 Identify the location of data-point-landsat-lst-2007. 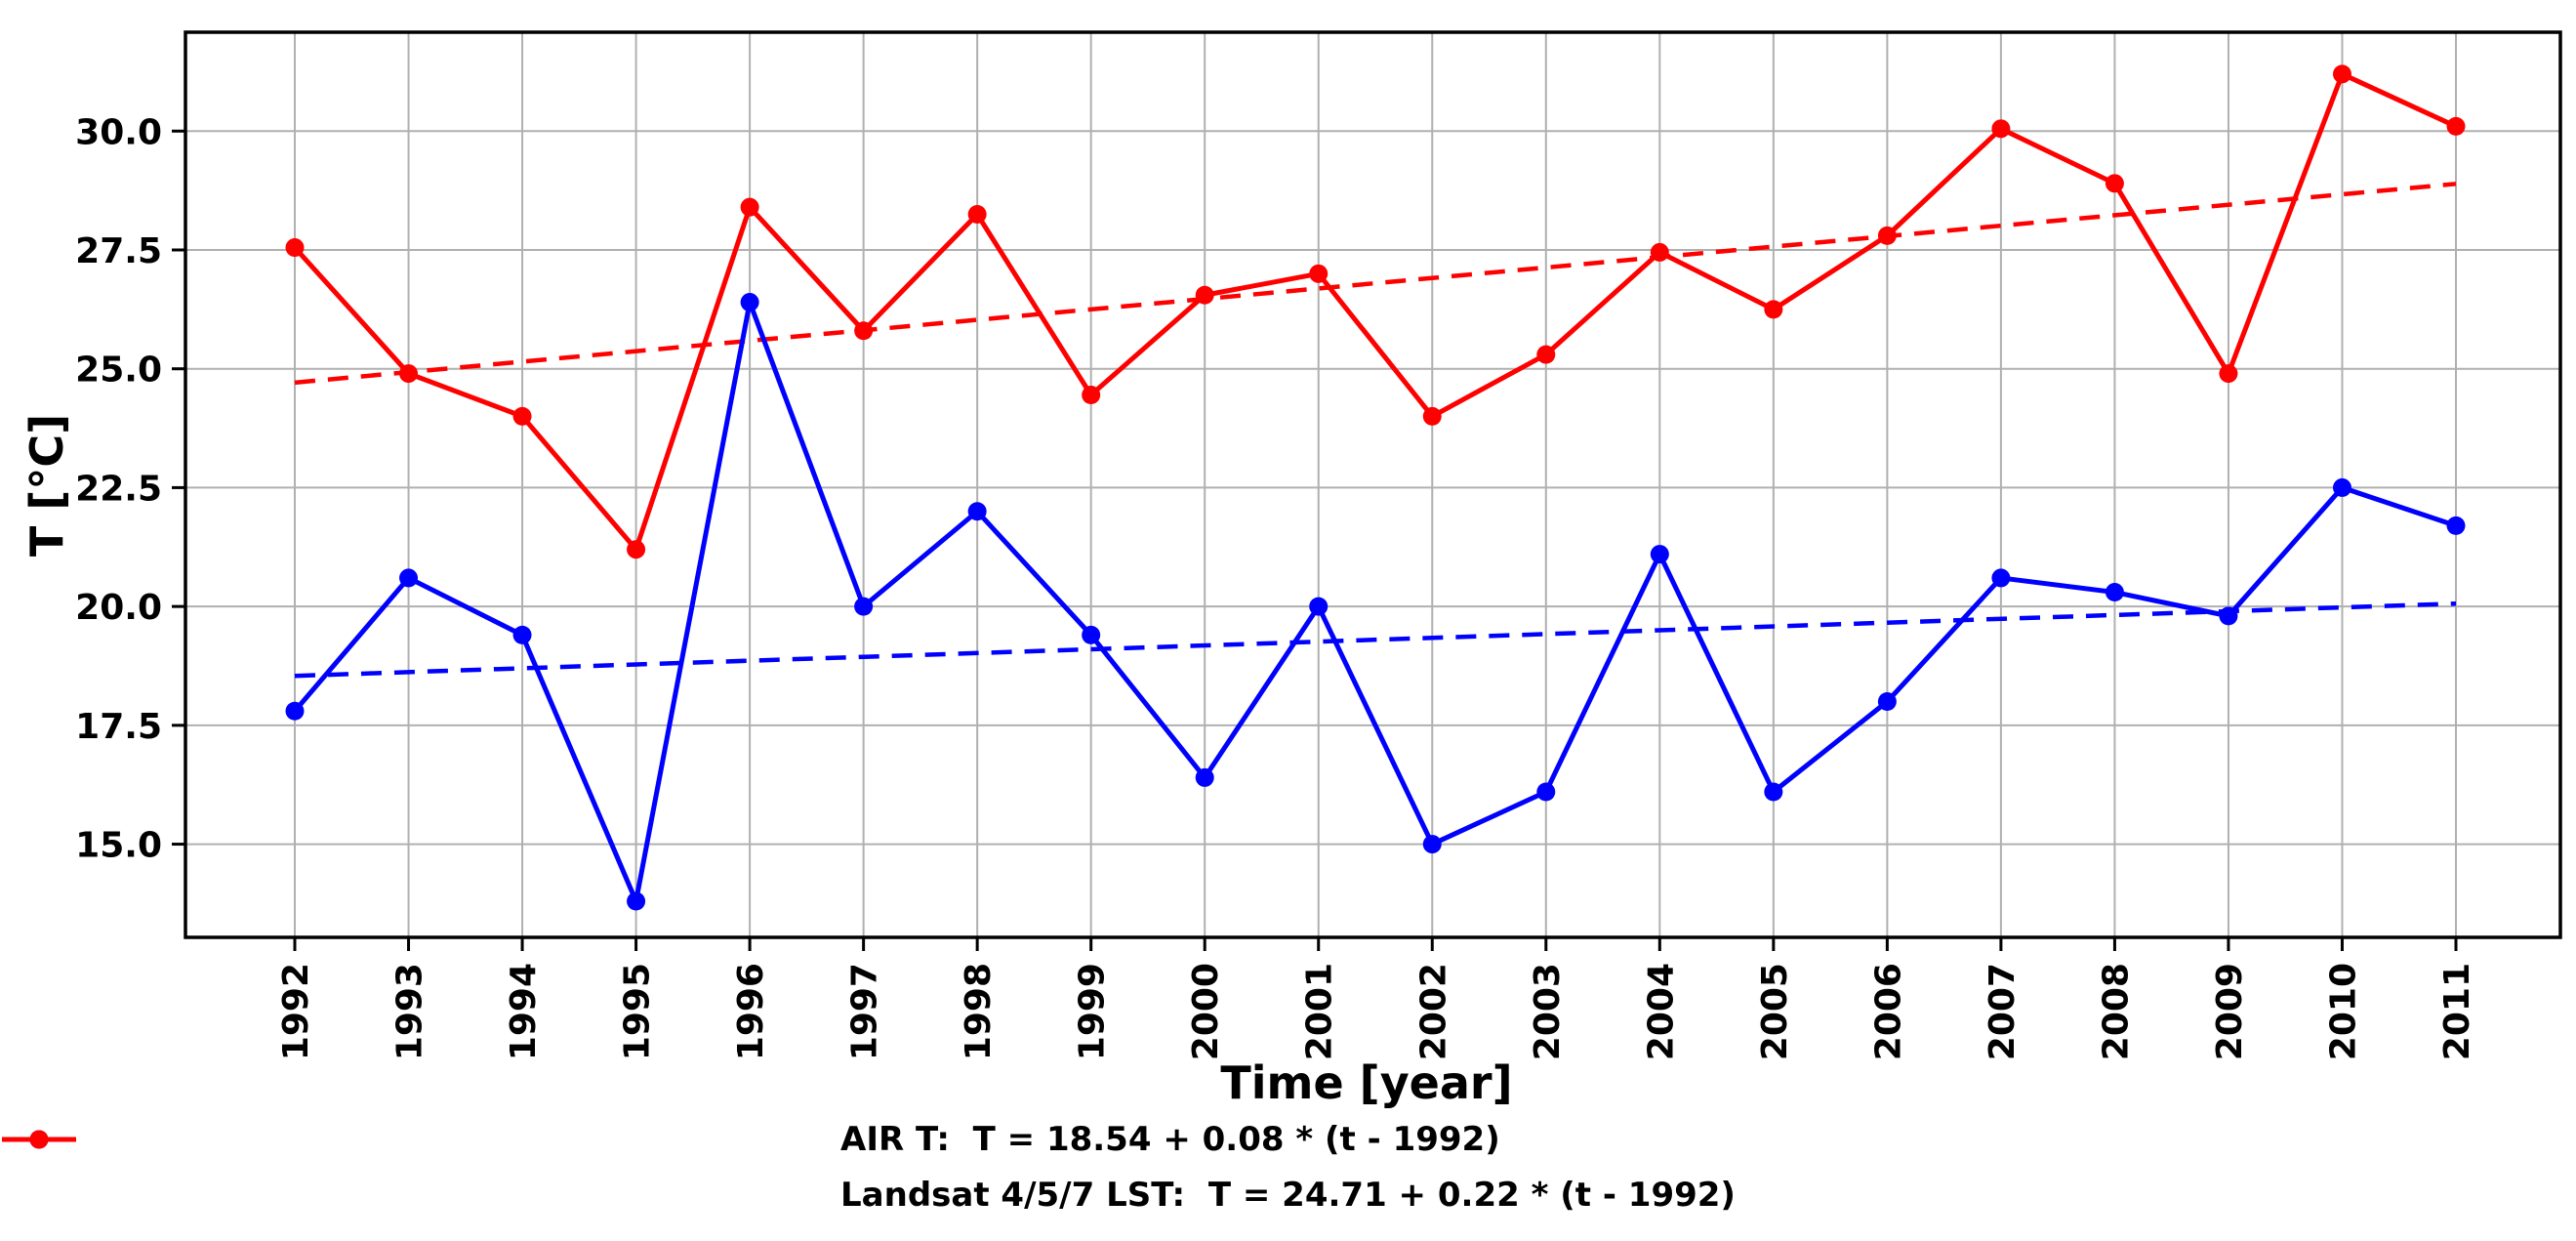
(2001, 129).